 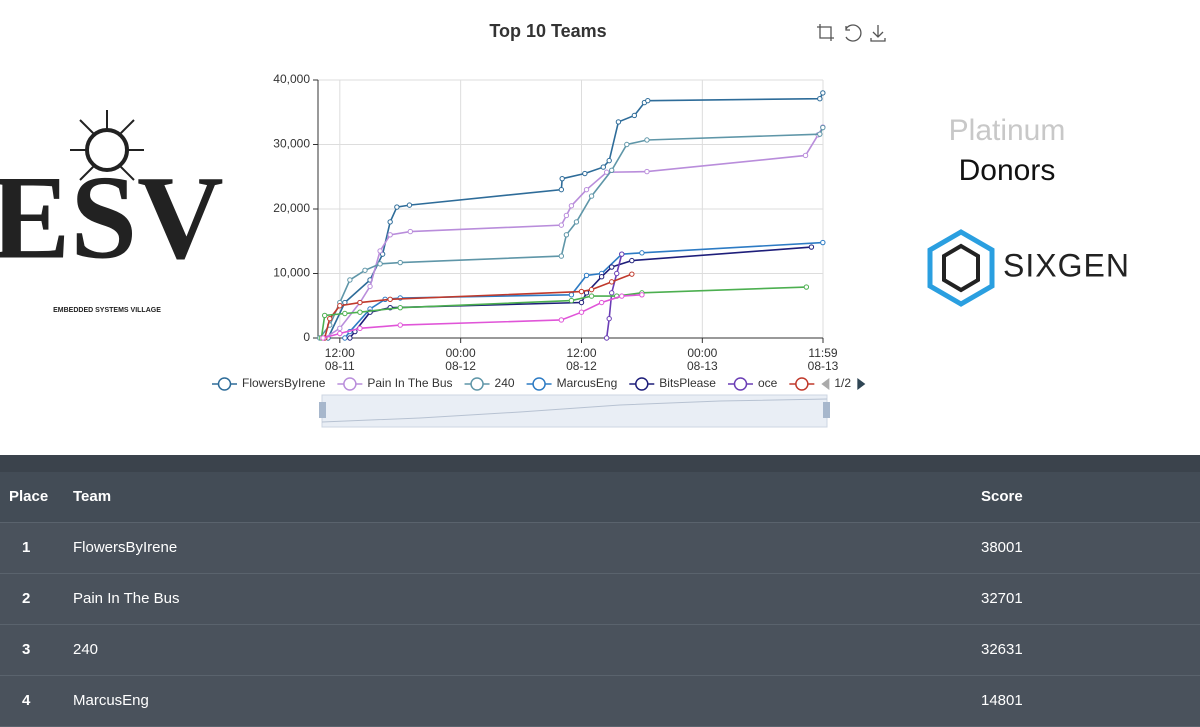 I want to click on data-zoom, so click(x=574, y=411).